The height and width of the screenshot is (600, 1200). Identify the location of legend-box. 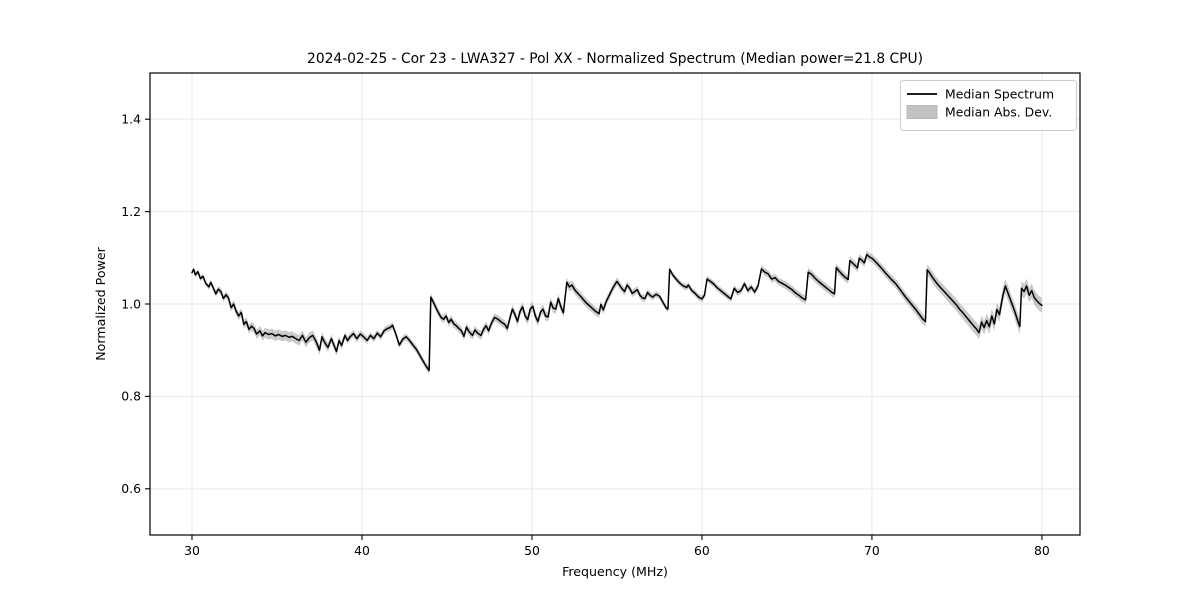
(988, 105).